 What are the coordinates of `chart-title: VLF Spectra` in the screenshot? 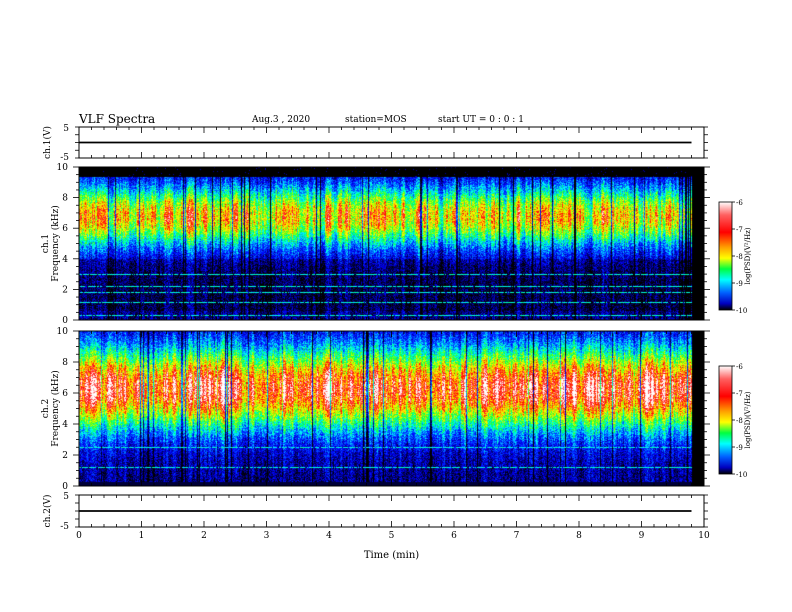 It's located at (117, 119).